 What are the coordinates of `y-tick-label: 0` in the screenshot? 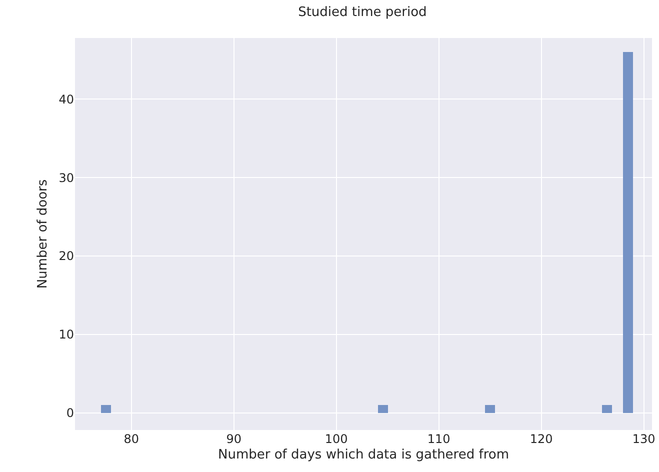 It's located at (70, 413).